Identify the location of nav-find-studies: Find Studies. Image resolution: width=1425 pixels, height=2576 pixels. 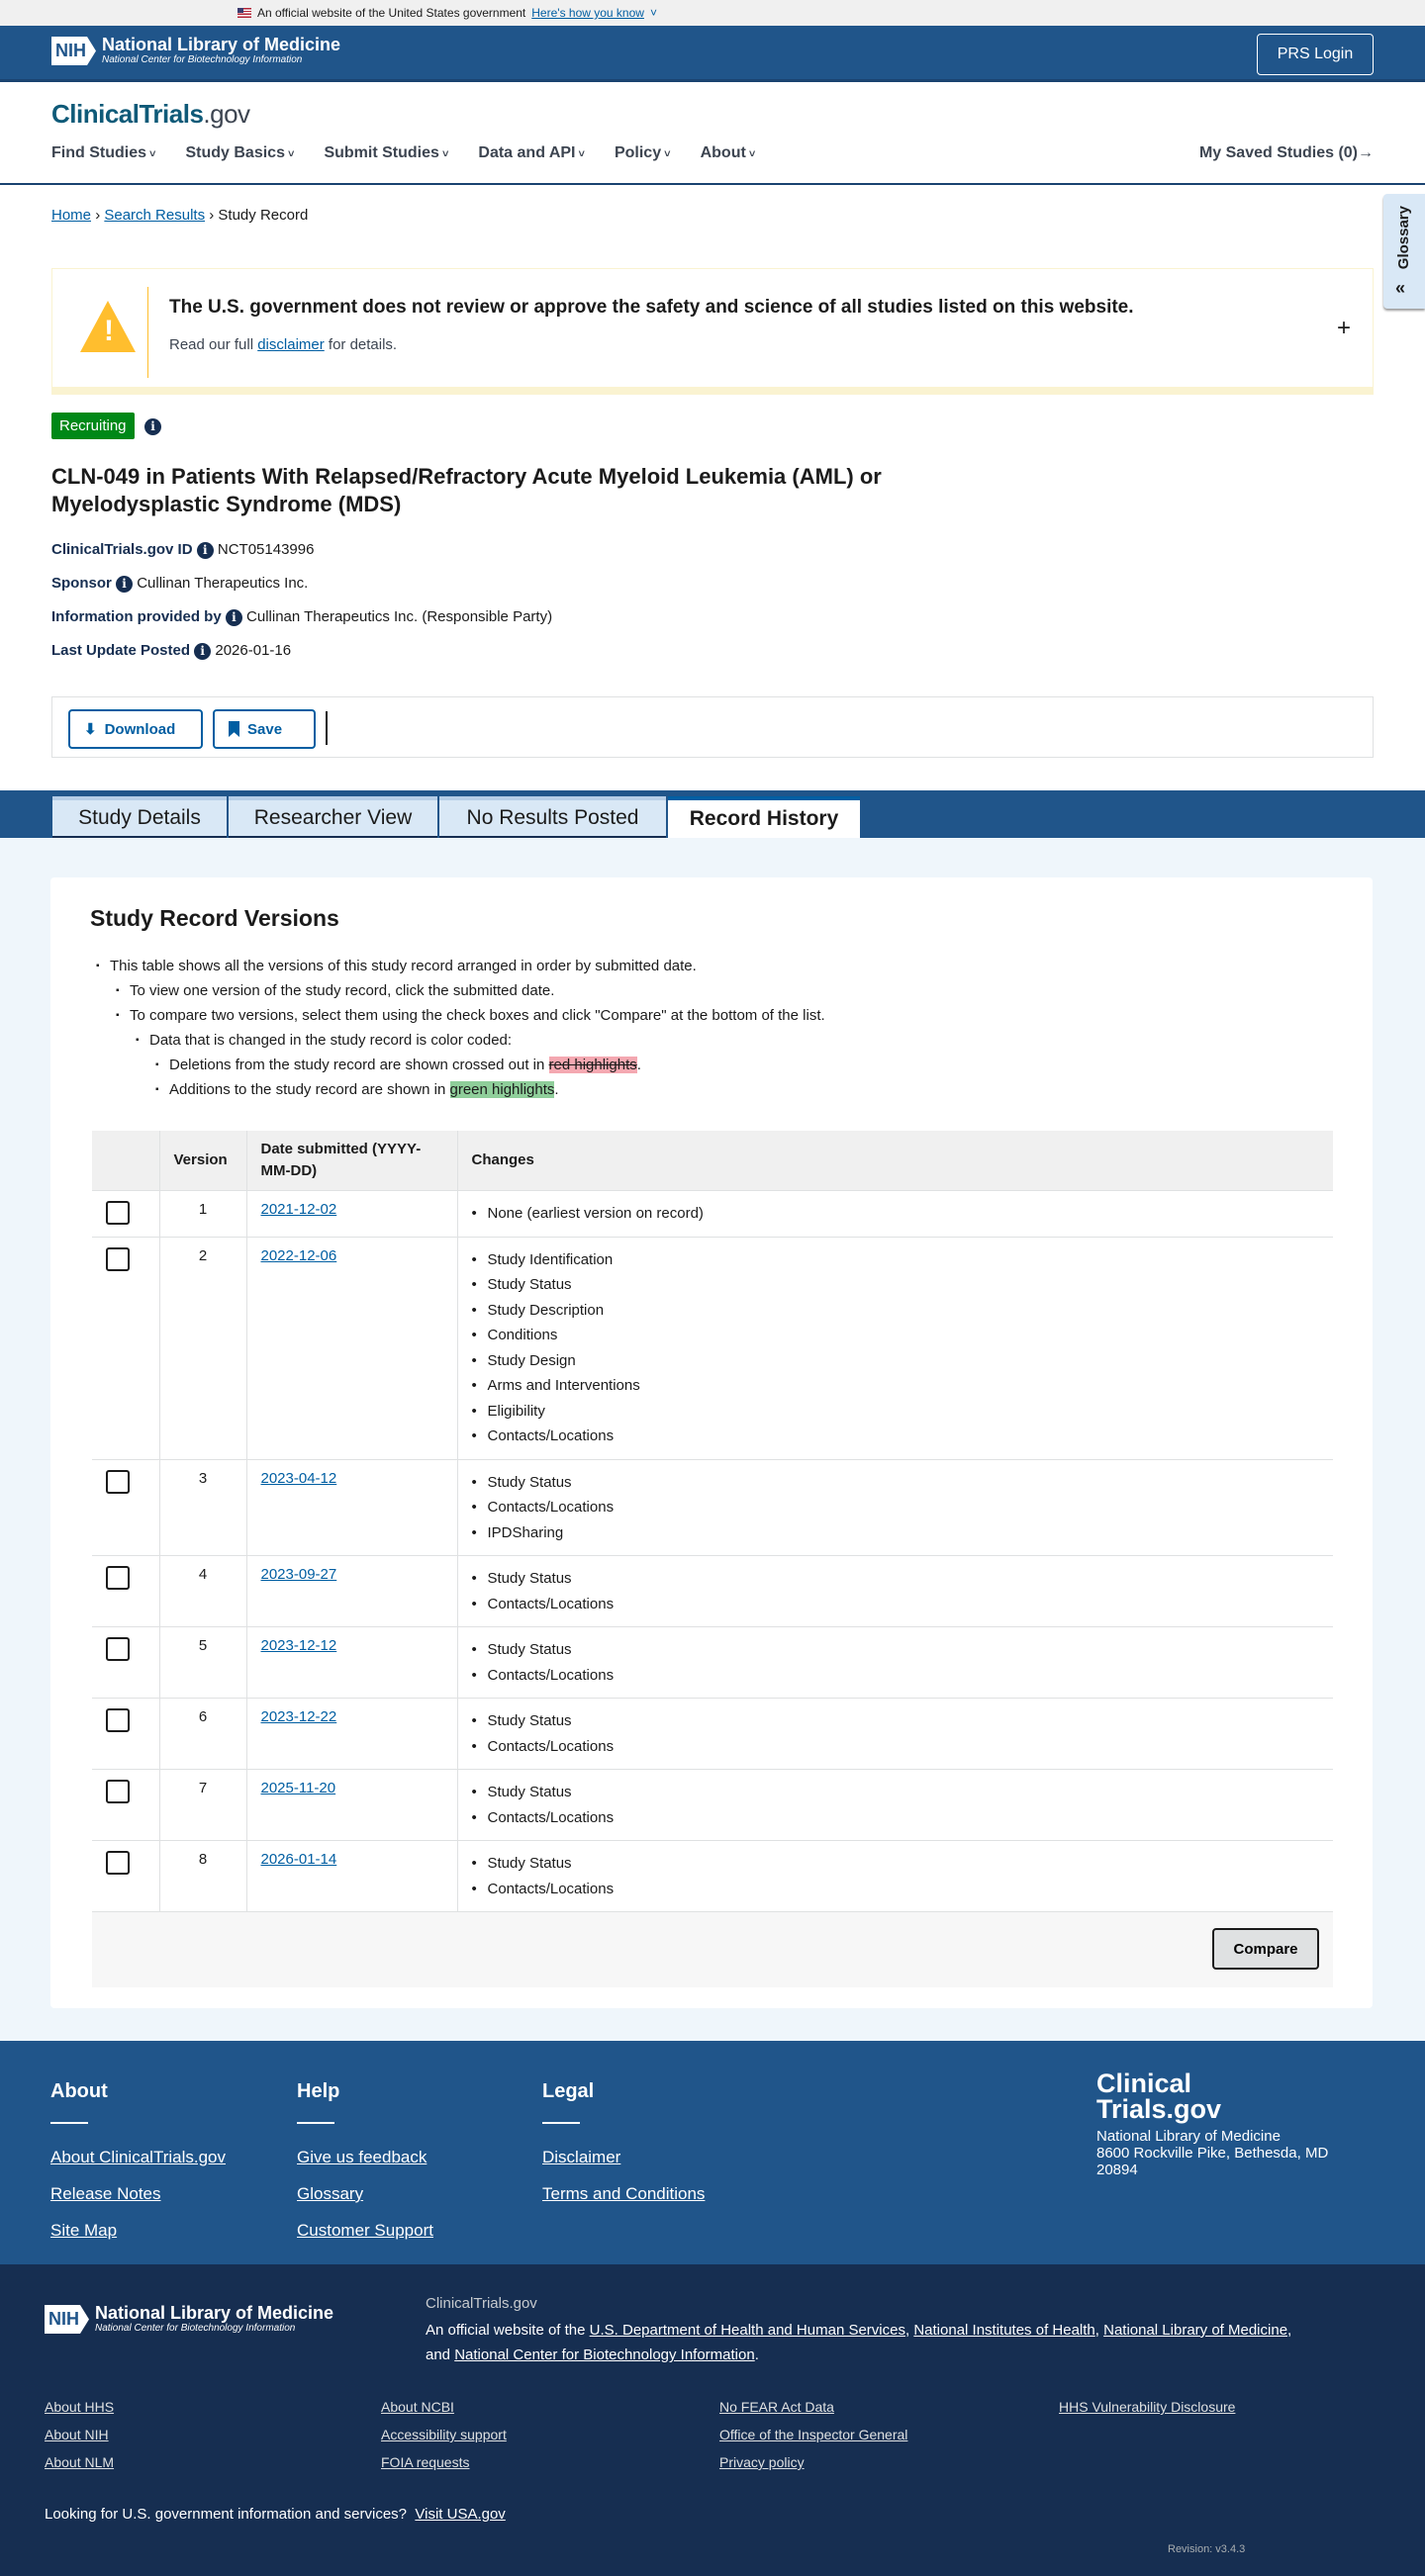
(103, 153).